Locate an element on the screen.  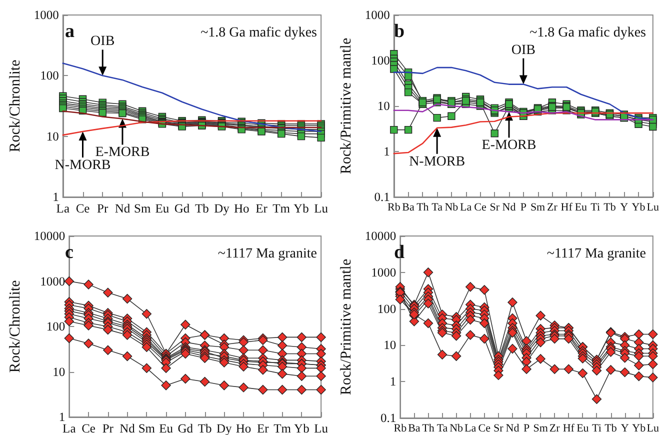
x-tick-label: Dy is located at coordinates (224, 428).